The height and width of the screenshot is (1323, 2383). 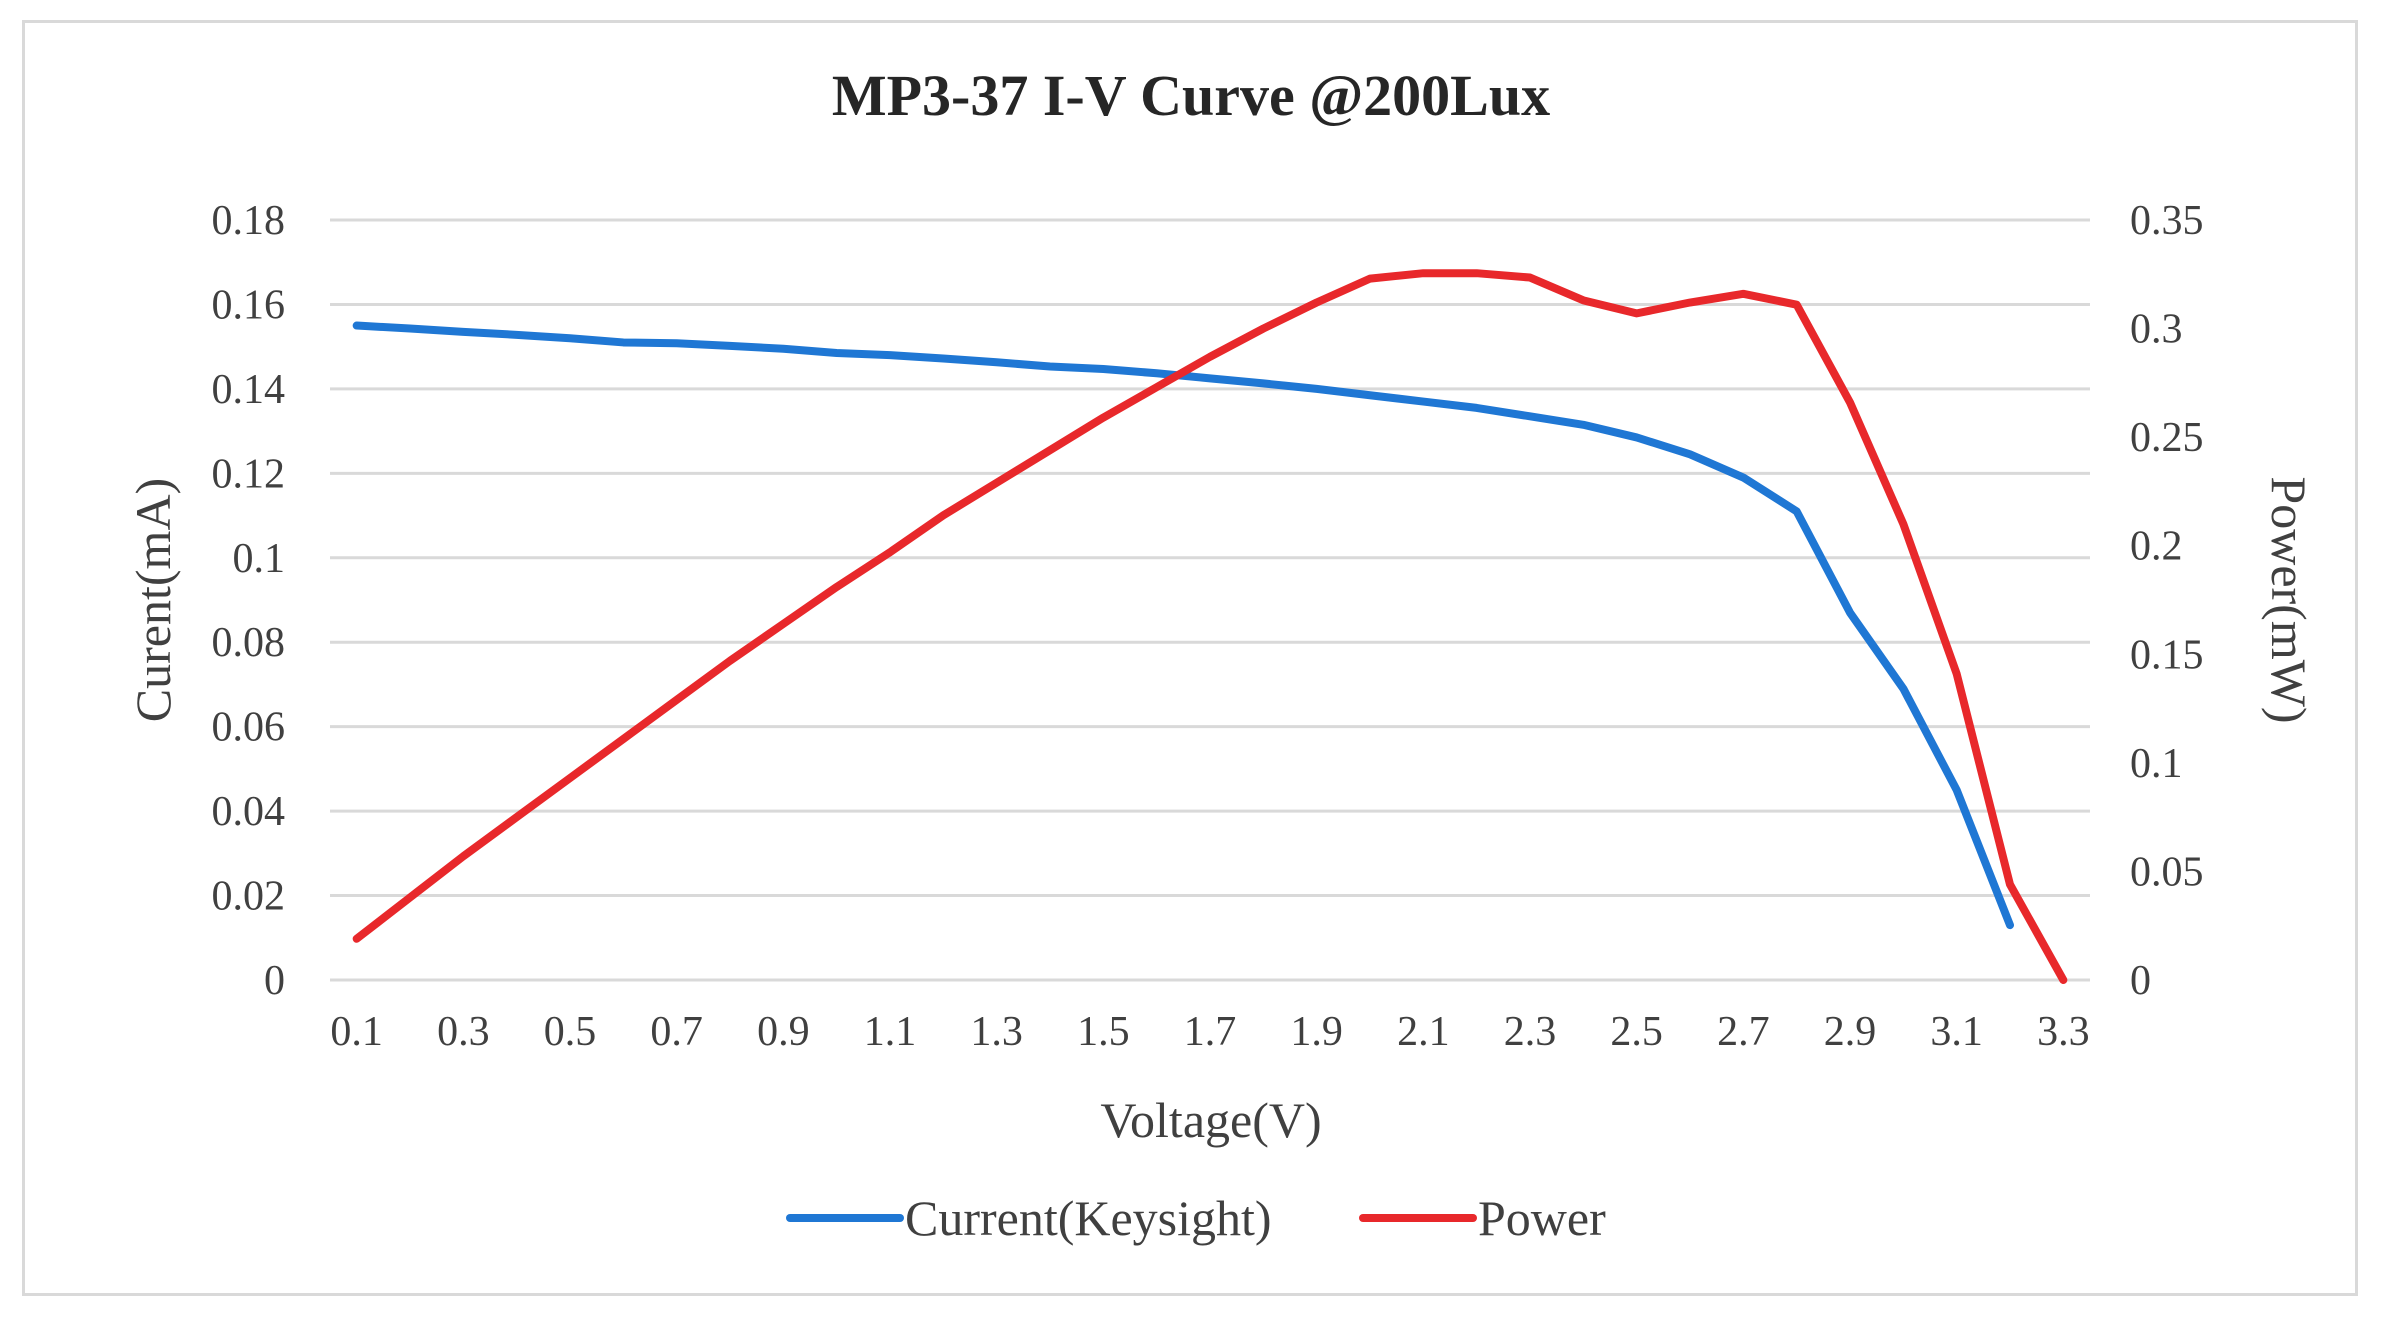 What do you see at coordinates (1191, 95) in the screenshot?
I see `chart-title: MP3-37 I-V Curve @200Lux` at bounding box center [1191, 95].